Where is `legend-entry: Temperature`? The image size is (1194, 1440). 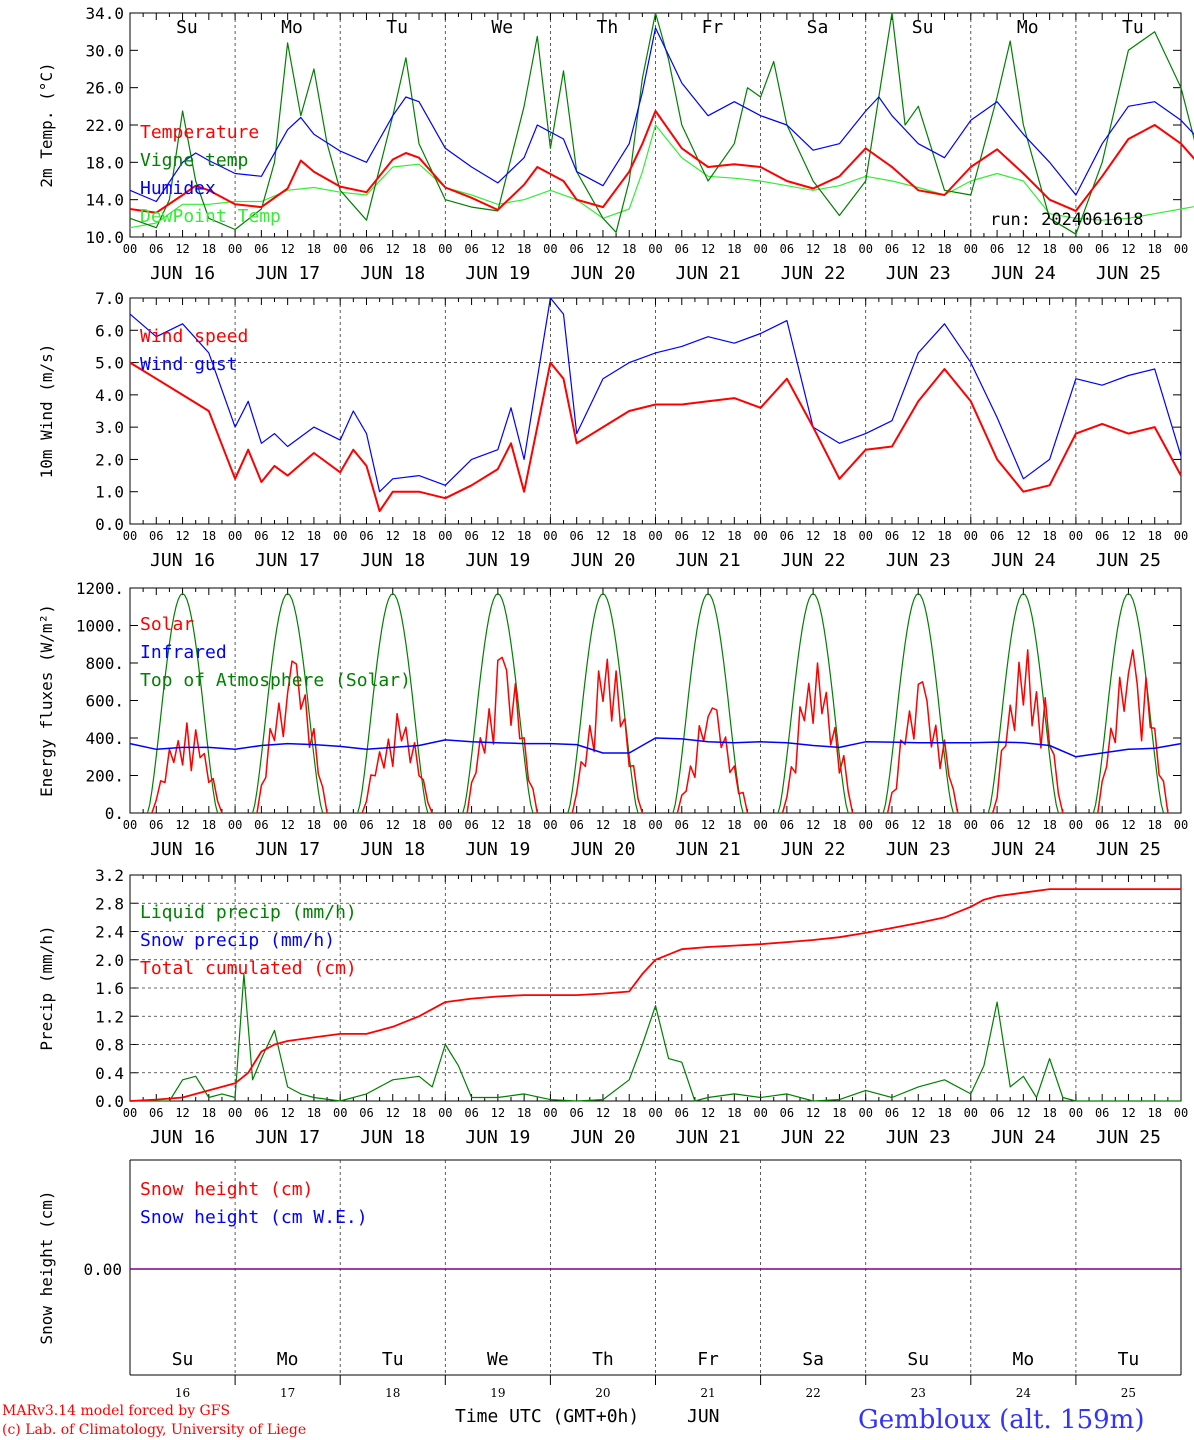 legend-entry: Temperature is located at coordinates (199, 132).